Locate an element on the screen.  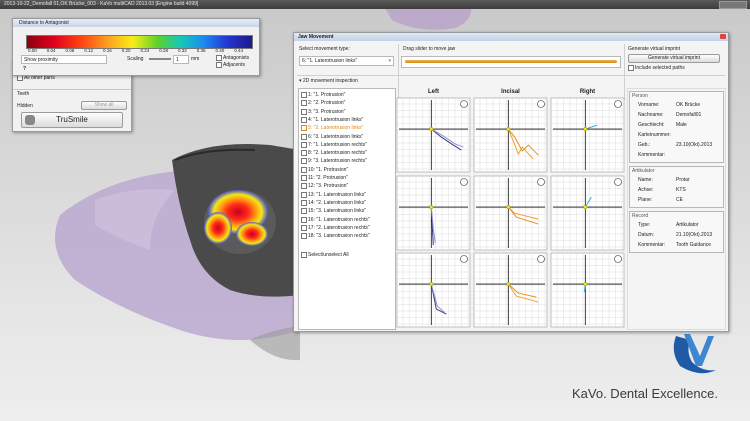
color-scale is located at coordinates (139, 42).